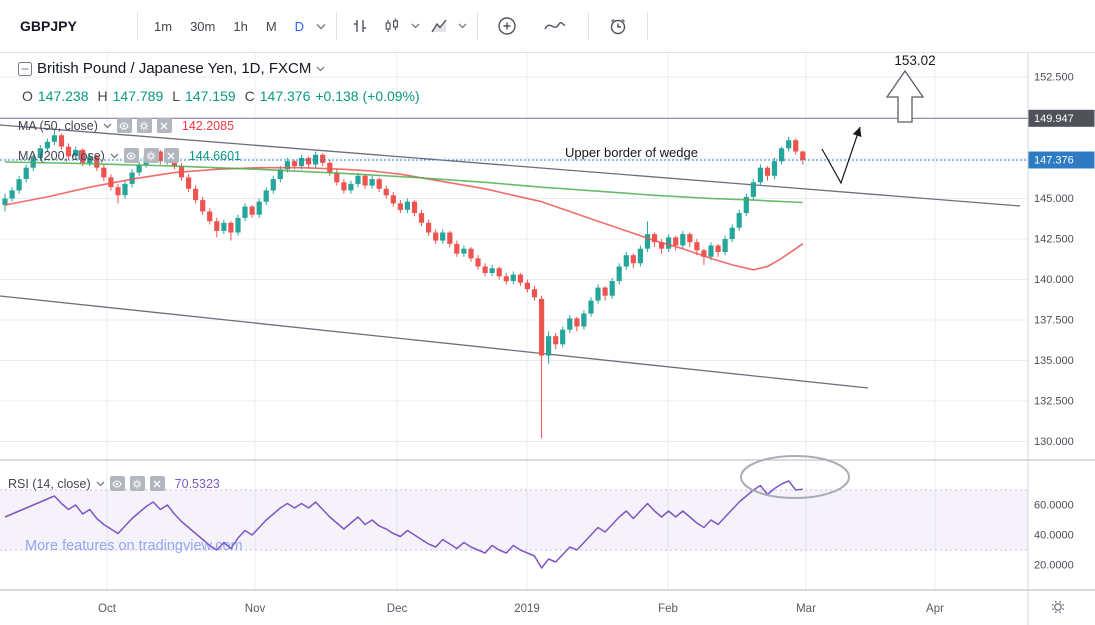  What do you see at coordinates (795, 477) in the screenshot?
I see `rsi-peak-ellipse` at bounding box center [795, 477].